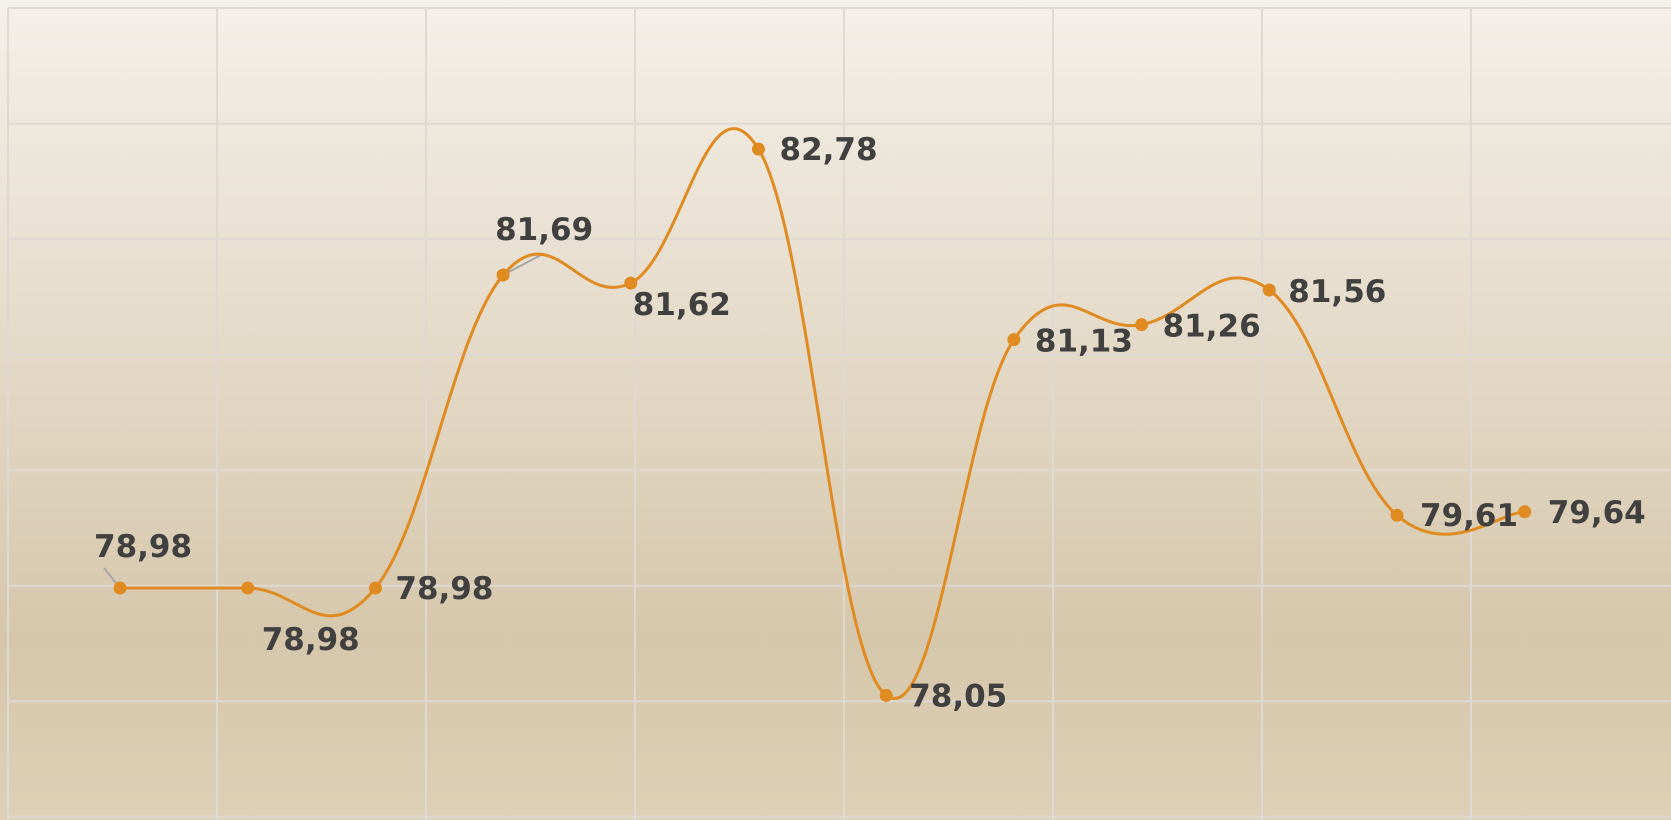  I want to click on data-label: 81,56, so click(1337, 292).